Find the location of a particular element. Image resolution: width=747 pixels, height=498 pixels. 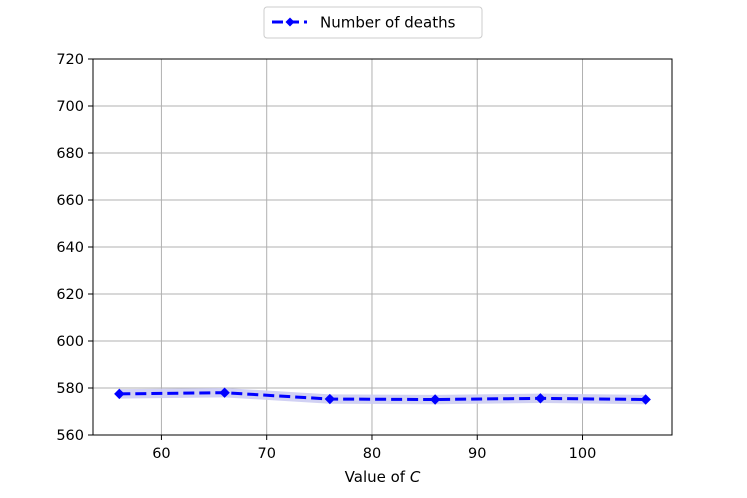

y-tick-label: 580 is located at coordinates (70, 389).